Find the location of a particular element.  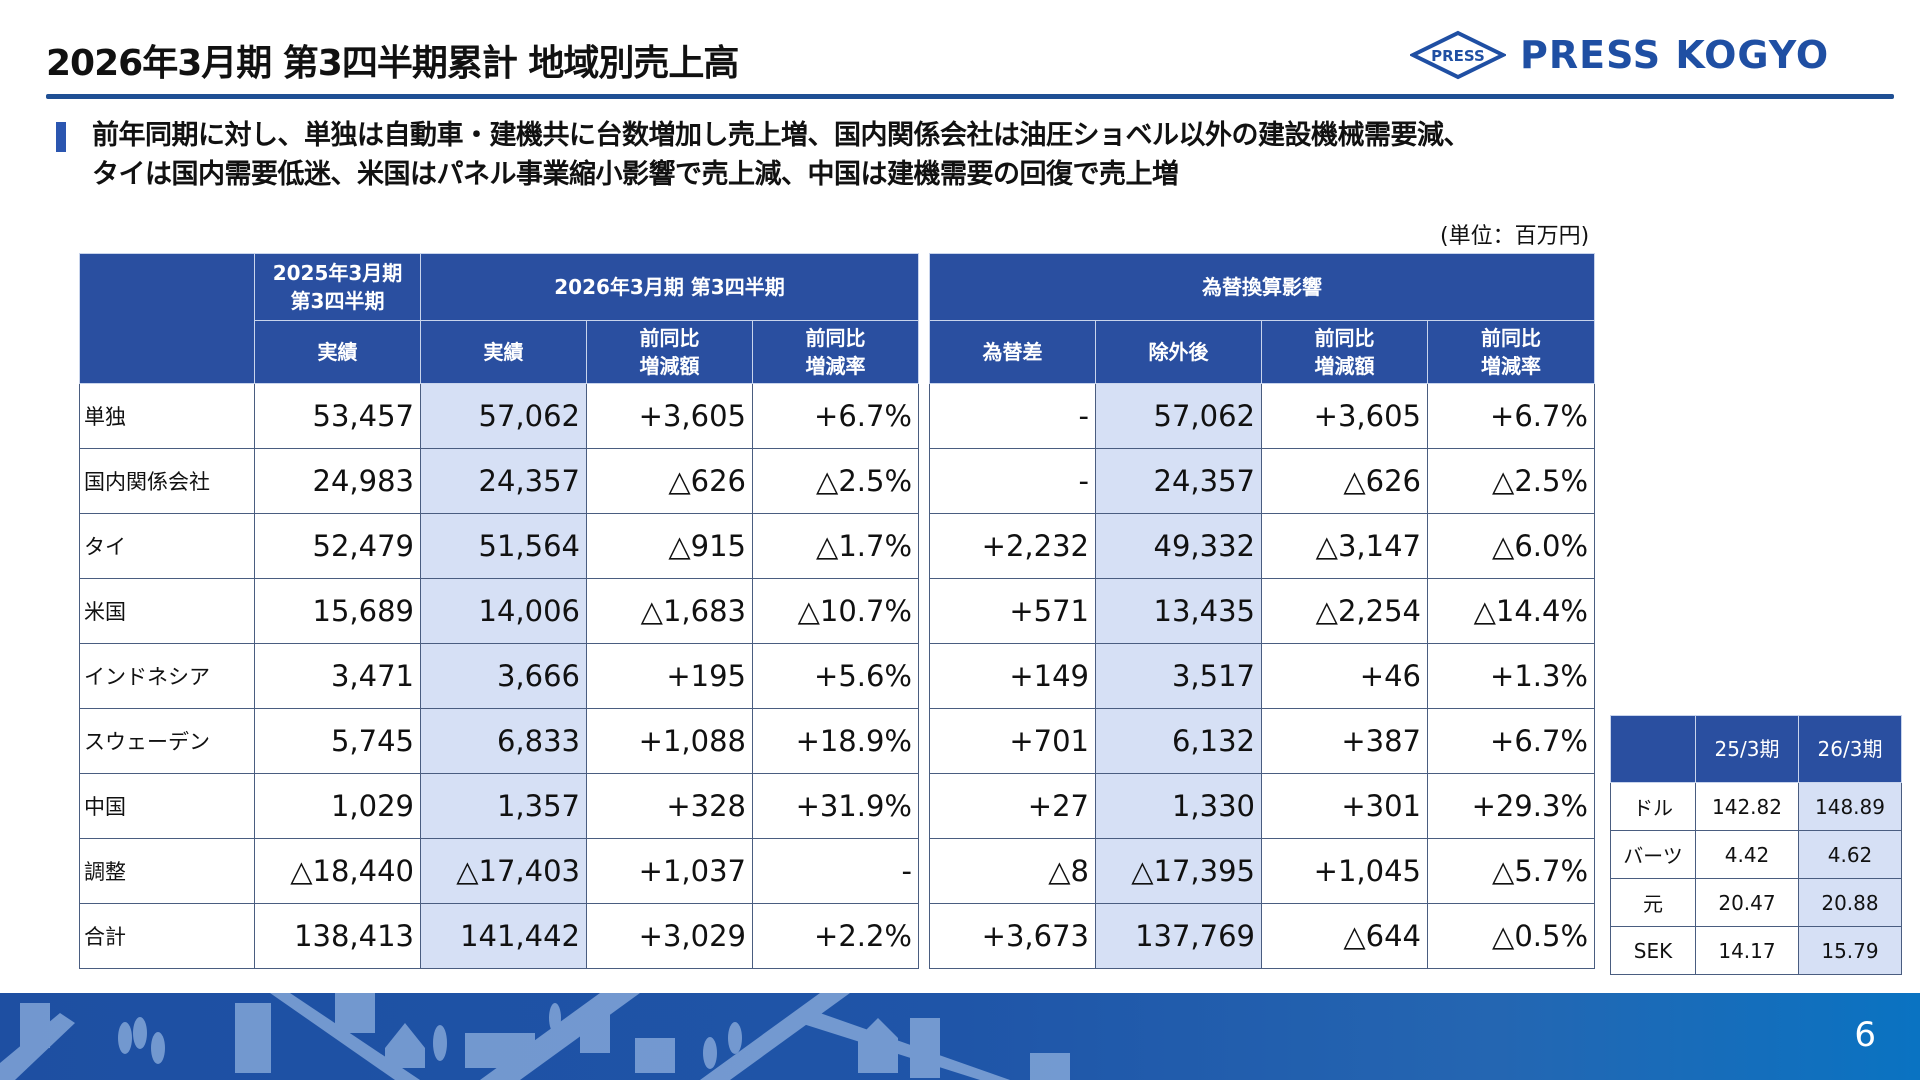

table-row: 米国 15,689 14,006 △1,683 △10.7% is located at coordinates (499, 611).